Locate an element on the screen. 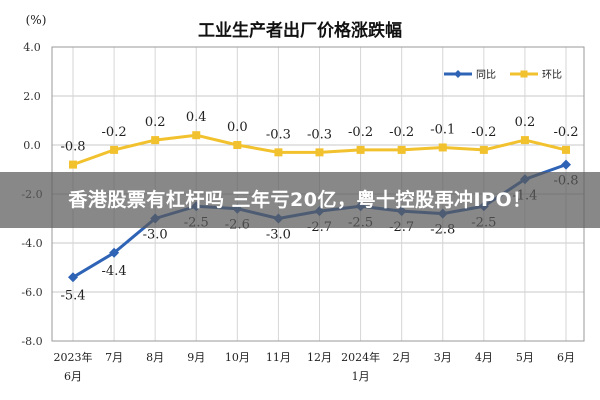 Image resolution: width=600 pixels, height=400 pixels. x-tick-label: 2024年 is located at coordinates (360, 357).